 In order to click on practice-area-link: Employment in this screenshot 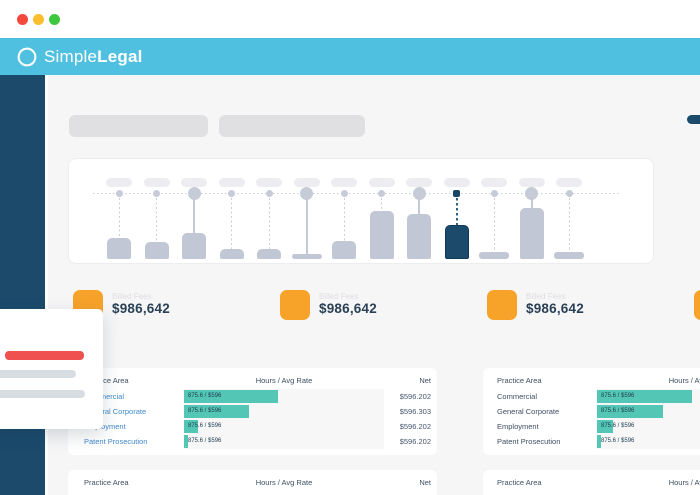, I will do `click(105, 426)`.